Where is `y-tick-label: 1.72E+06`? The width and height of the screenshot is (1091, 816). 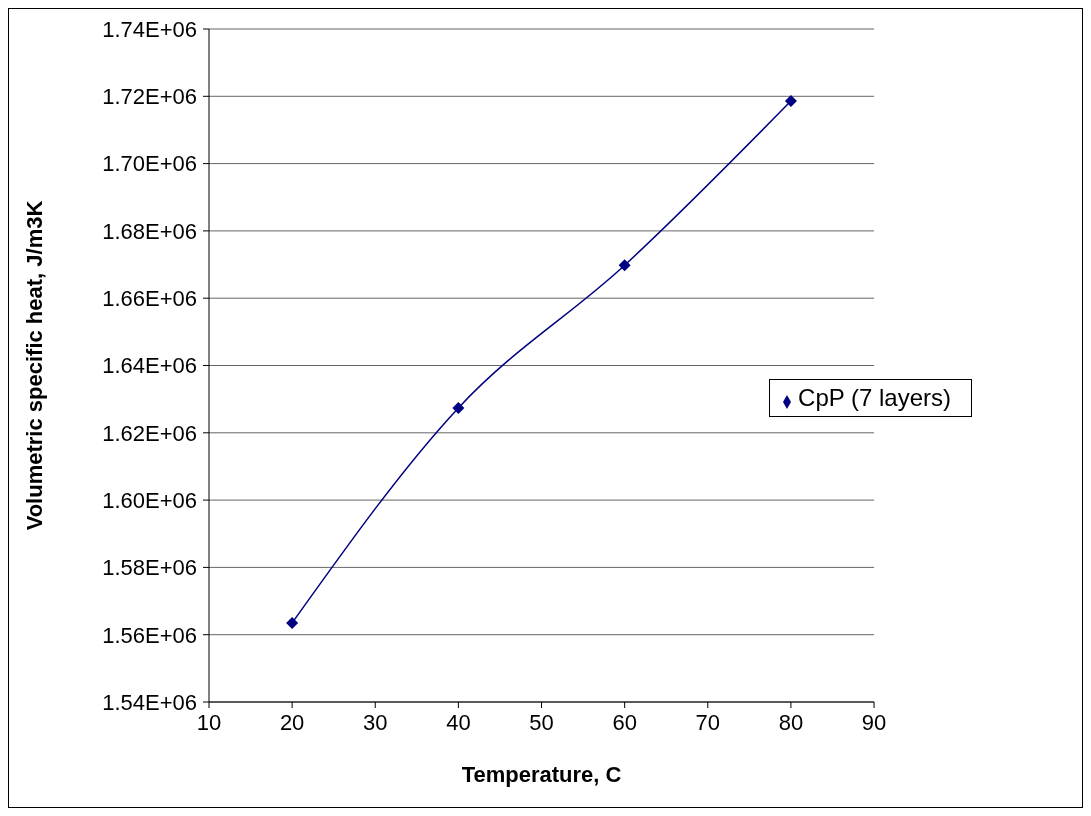 y-tick-label: 1.72E+06 is located at coordinates (149, 97).